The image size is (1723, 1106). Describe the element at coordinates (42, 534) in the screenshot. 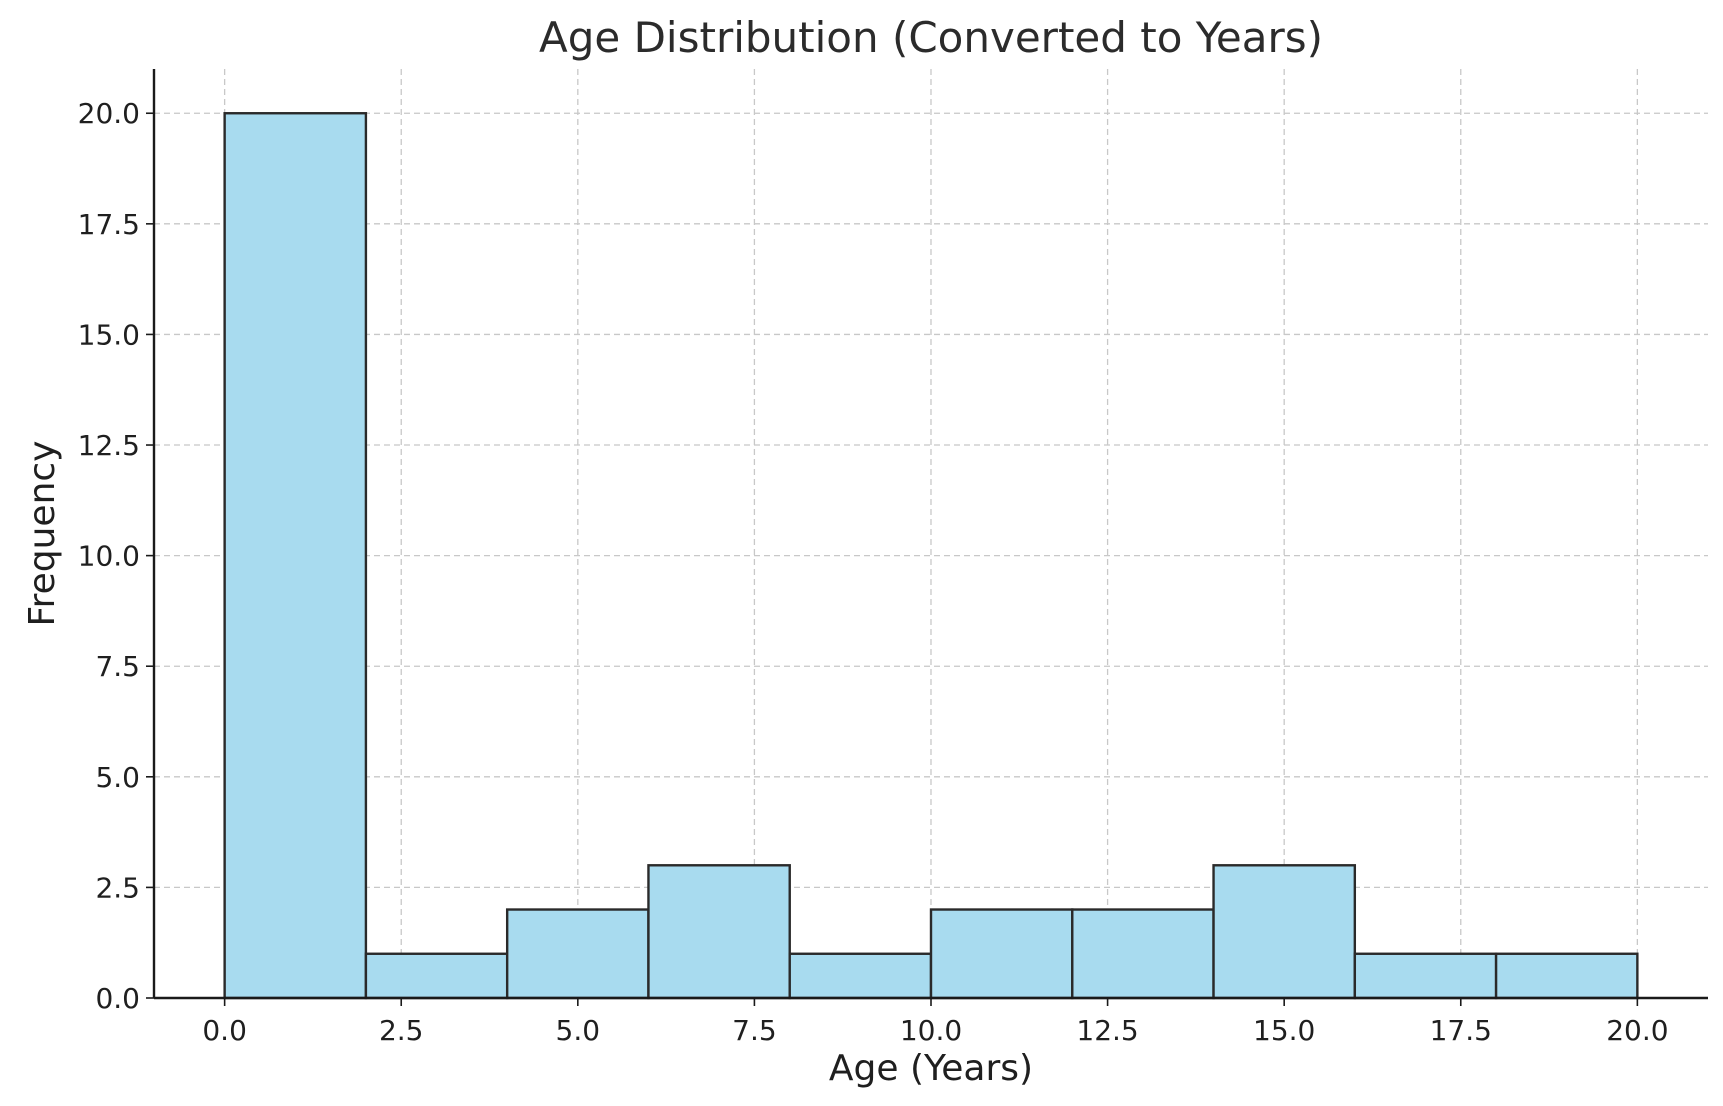

I see `y-axis-title: Frequency` at that location.